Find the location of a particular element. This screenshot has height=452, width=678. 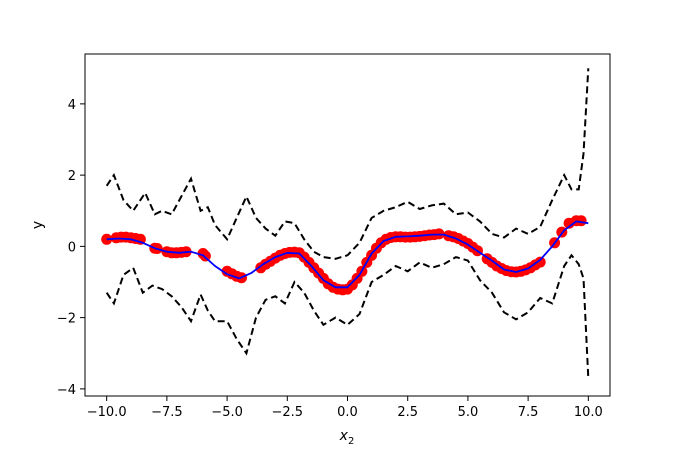

y-tick-label: 4 is located at coordinates (72, 105).